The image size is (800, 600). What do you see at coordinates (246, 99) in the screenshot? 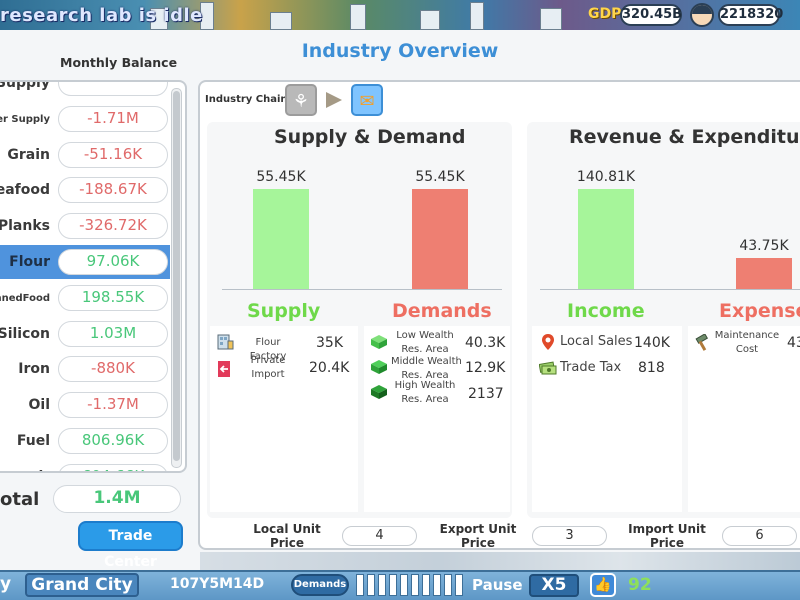
I see `industry-chain-label: Industry Chain` at bounding box center [246, 99].